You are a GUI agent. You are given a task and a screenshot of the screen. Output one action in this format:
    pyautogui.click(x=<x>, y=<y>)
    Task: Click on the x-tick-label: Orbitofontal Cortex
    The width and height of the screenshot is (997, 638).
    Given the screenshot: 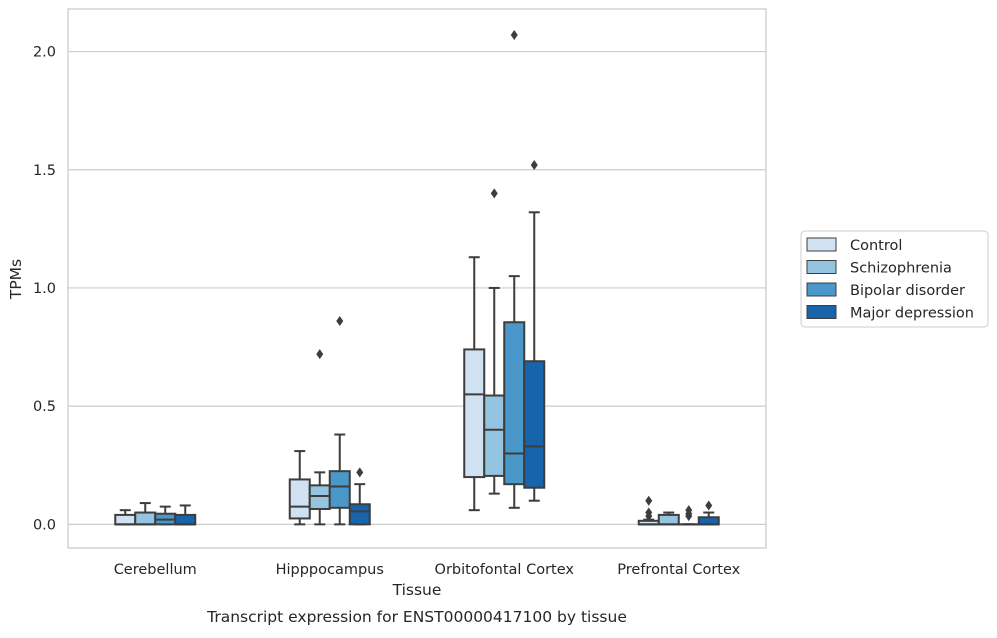 What is the action you would take?
    pyautogui.click(x=505, y=570)
    